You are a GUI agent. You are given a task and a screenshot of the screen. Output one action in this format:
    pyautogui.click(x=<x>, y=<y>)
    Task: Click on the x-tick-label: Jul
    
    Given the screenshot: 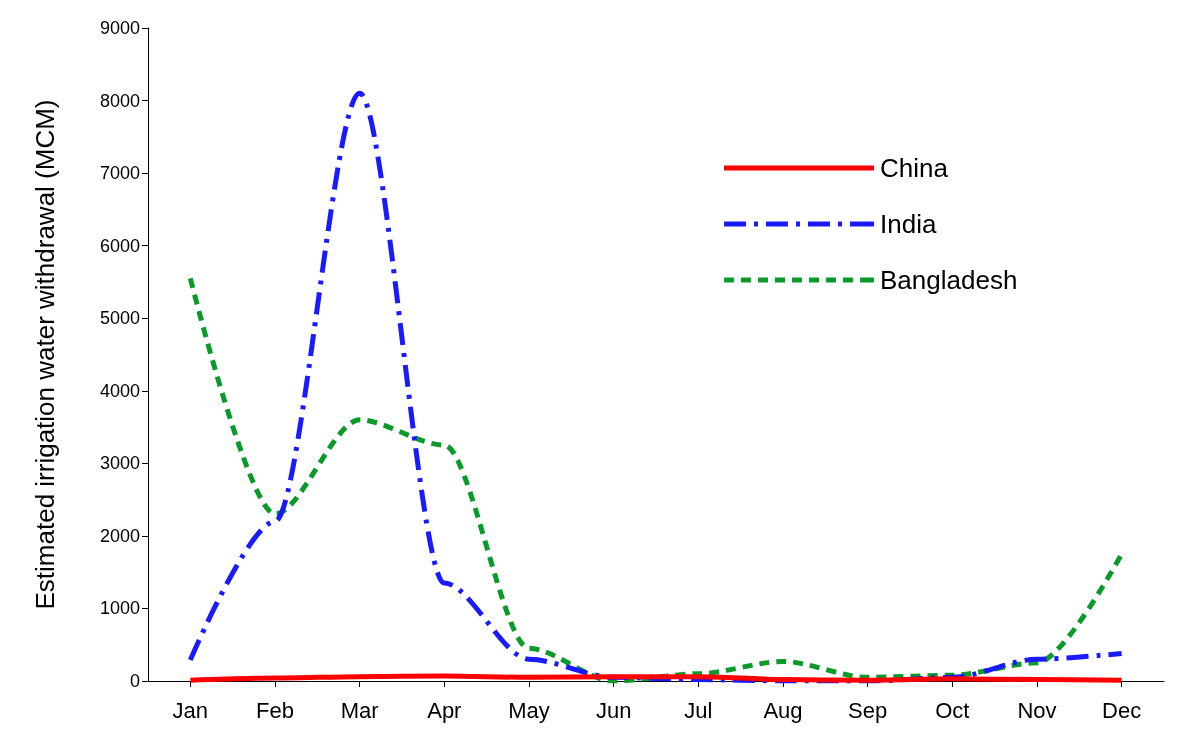 What is the action you would take?
    pyautogui.click(x=698, y=710)
    